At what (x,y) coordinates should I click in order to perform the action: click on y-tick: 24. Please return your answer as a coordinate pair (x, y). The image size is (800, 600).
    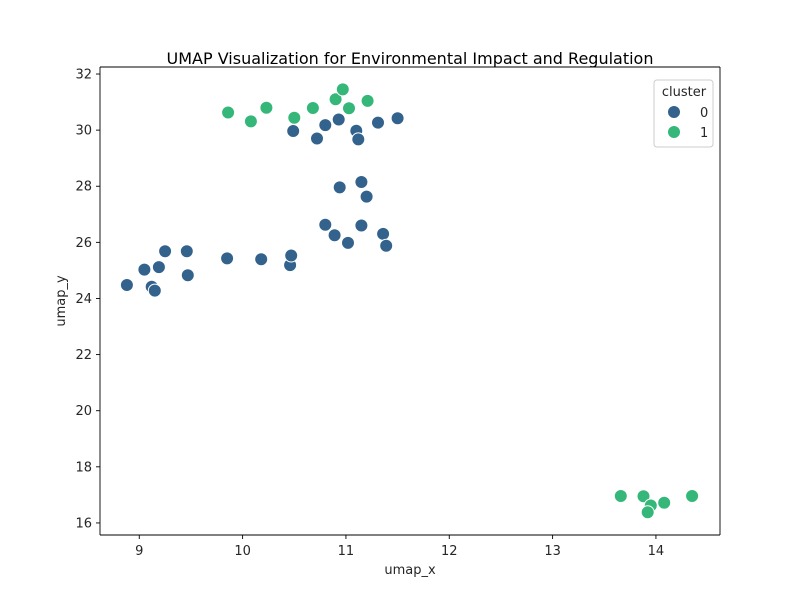
    Looking at the image, I should click on (87, 299).